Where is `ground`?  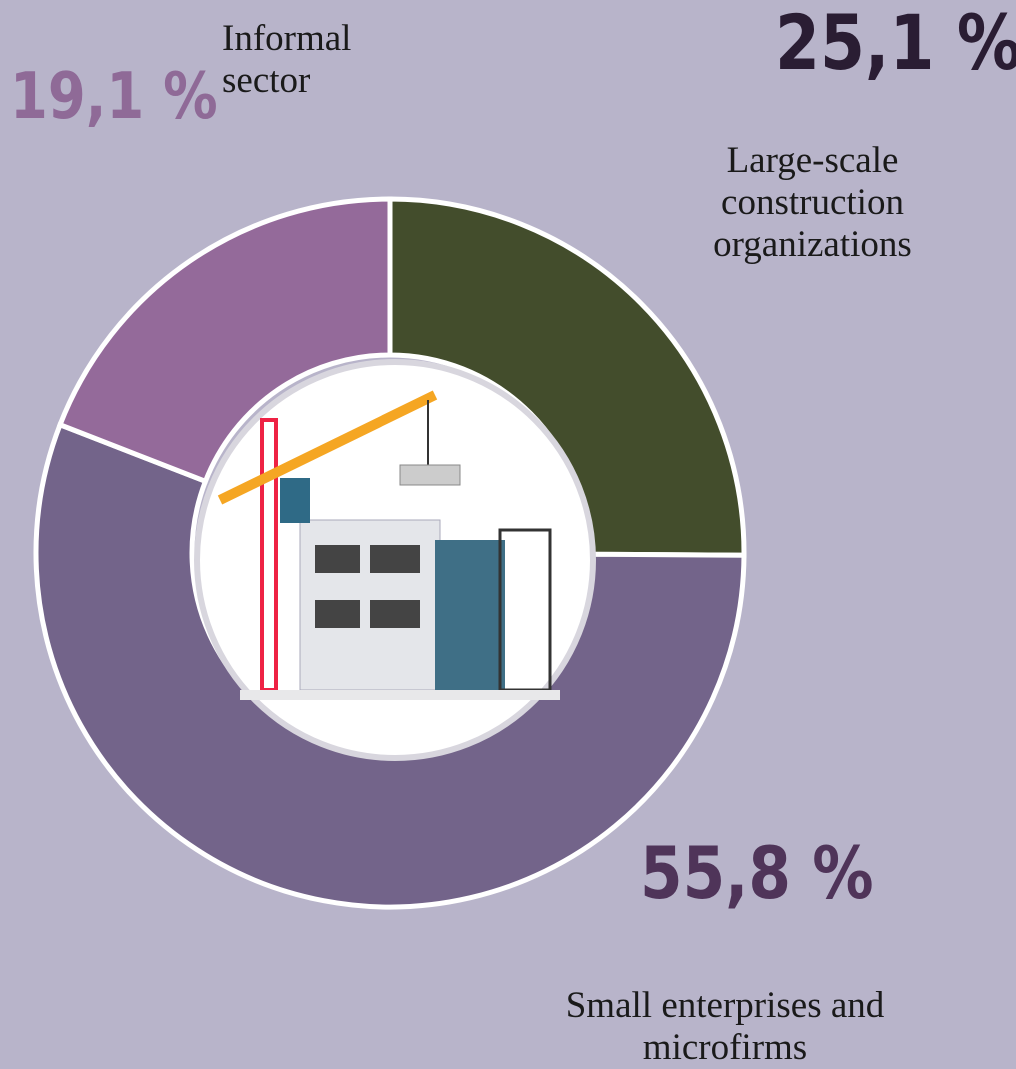
ground is located at coordinates (400, 695).